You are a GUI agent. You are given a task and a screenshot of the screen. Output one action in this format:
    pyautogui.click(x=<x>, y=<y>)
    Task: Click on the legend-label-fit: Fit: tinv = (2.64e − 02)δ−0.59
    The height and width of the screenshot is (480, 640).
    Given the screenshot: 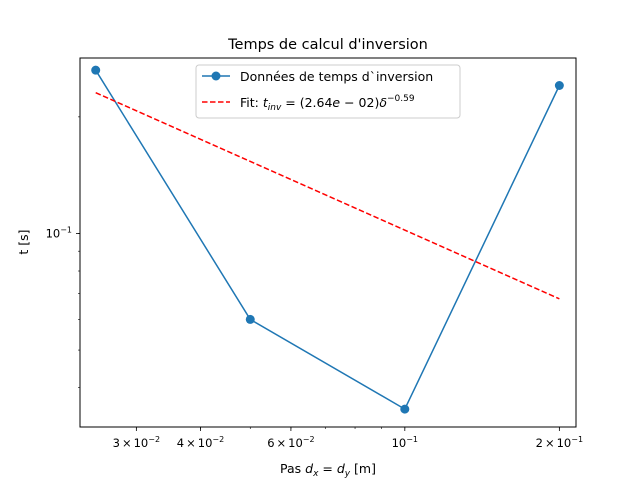 What is the action you would take?
    pyautogui.click(x=327, y=103)
    